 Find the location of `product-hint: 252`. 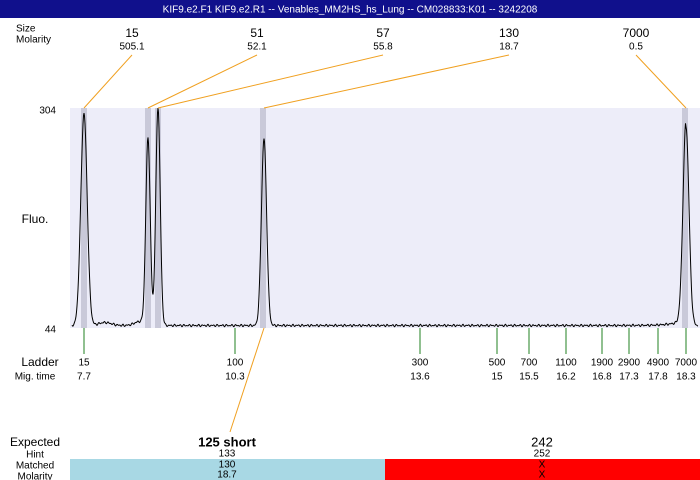

product-hint: 252 is located at coordinates (542, 454).